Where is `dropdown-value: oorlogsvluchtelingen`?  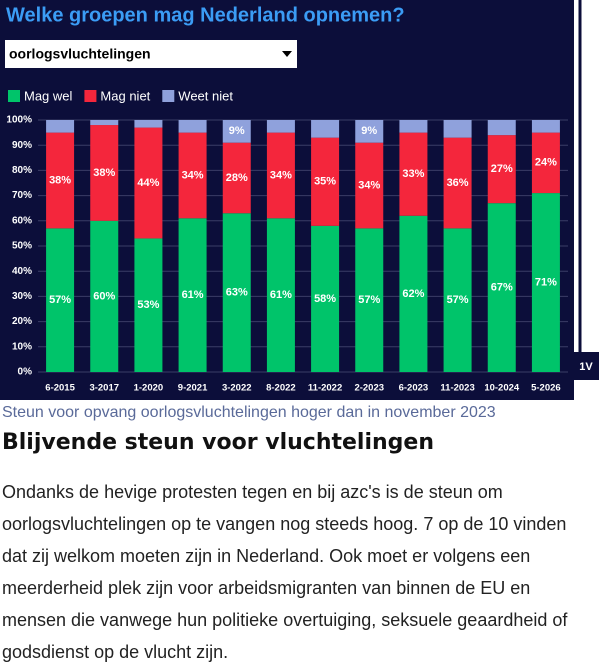
dropdown-value: oorlogsvluchtelingen is located at coordinates (80, 54).